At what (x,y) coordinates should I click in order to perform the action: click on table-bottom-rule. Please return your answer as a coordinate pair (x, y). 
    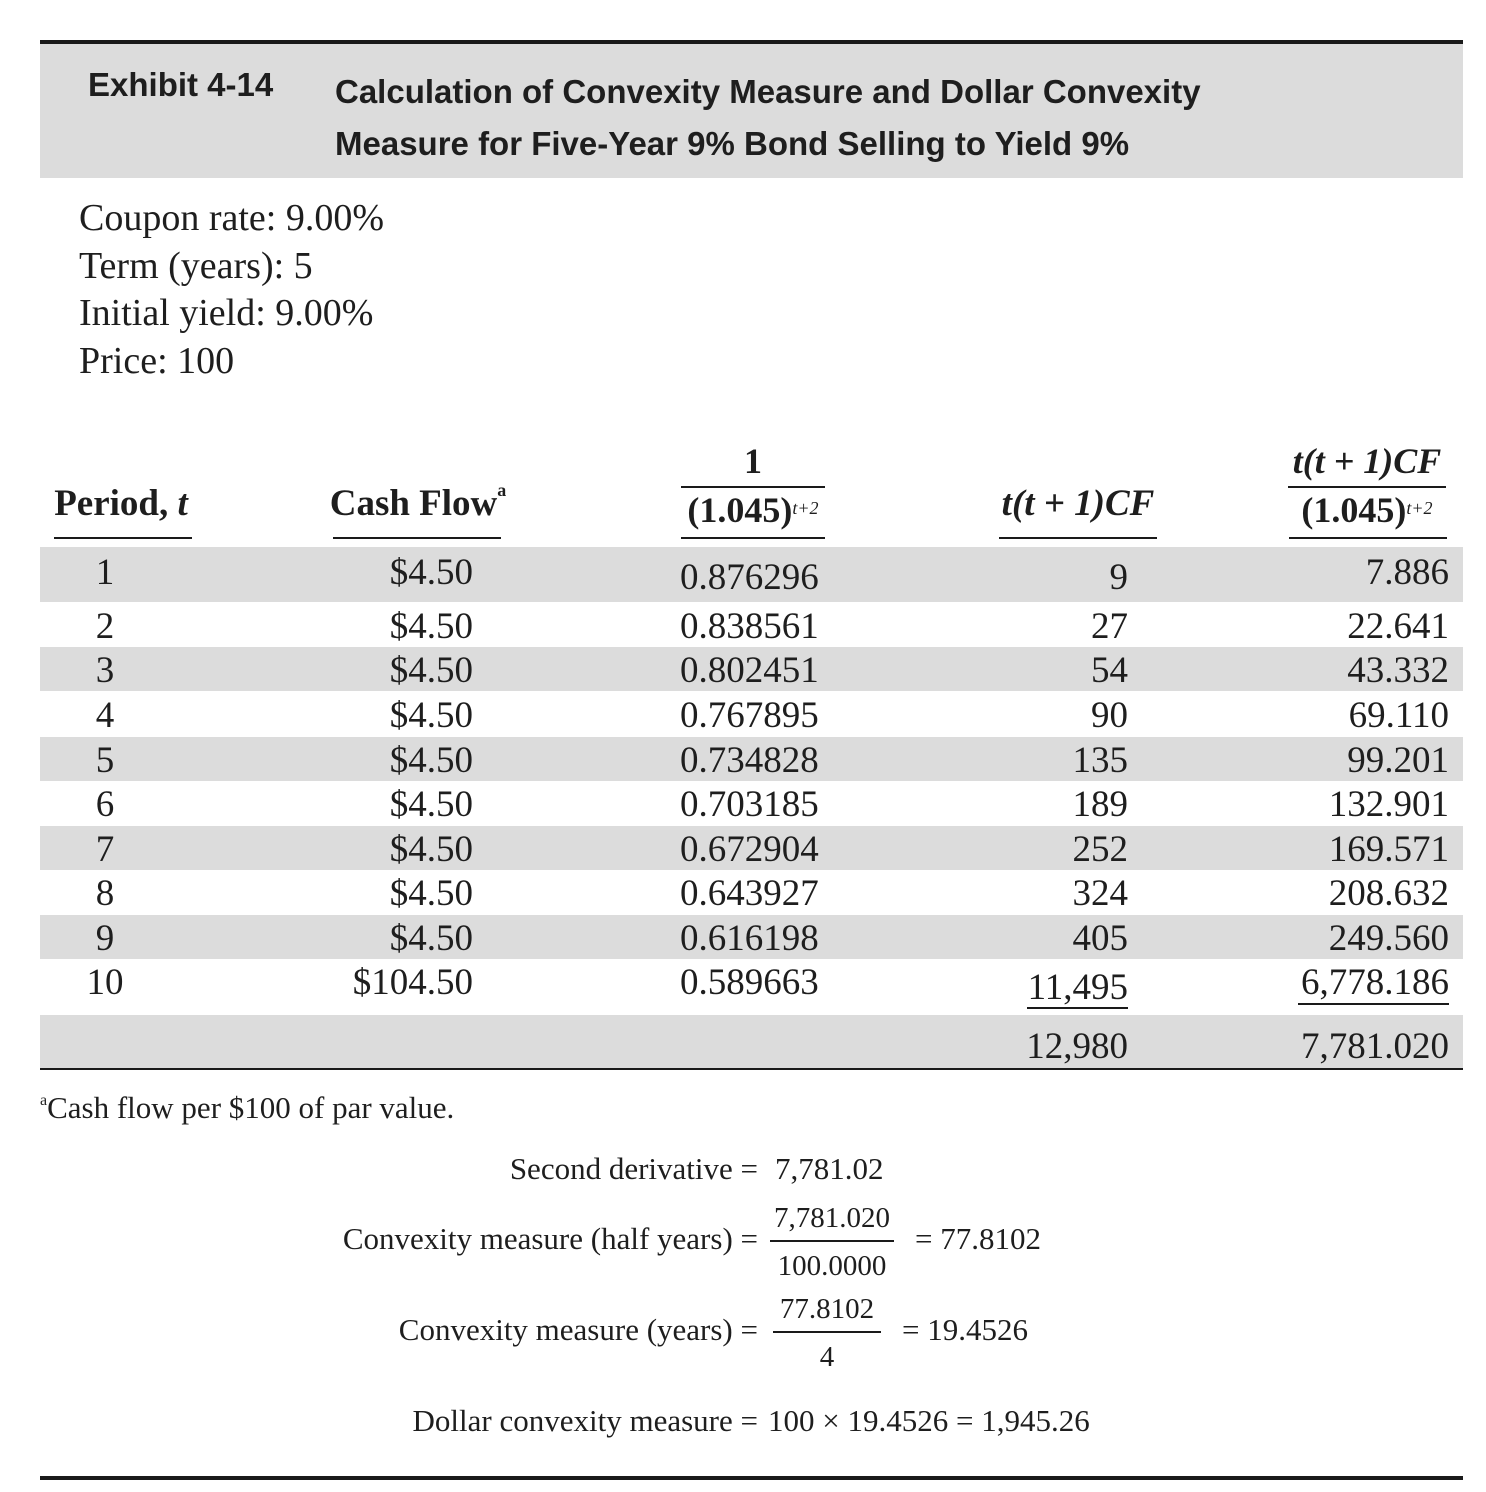
    Looking at the image, I should click on (751, 1069).